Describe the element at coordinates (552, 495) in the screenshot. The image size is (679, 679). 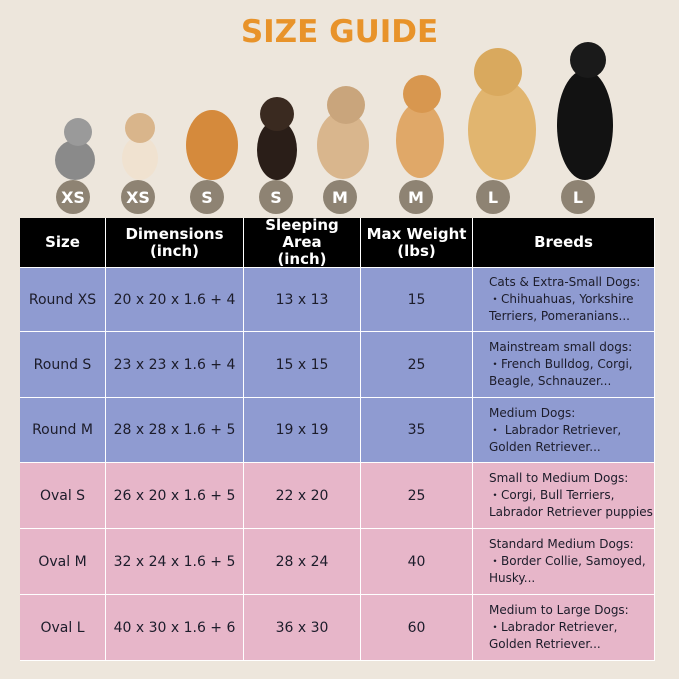
I see `text-line: ・Corgi, Bull Terriers,` at that location.